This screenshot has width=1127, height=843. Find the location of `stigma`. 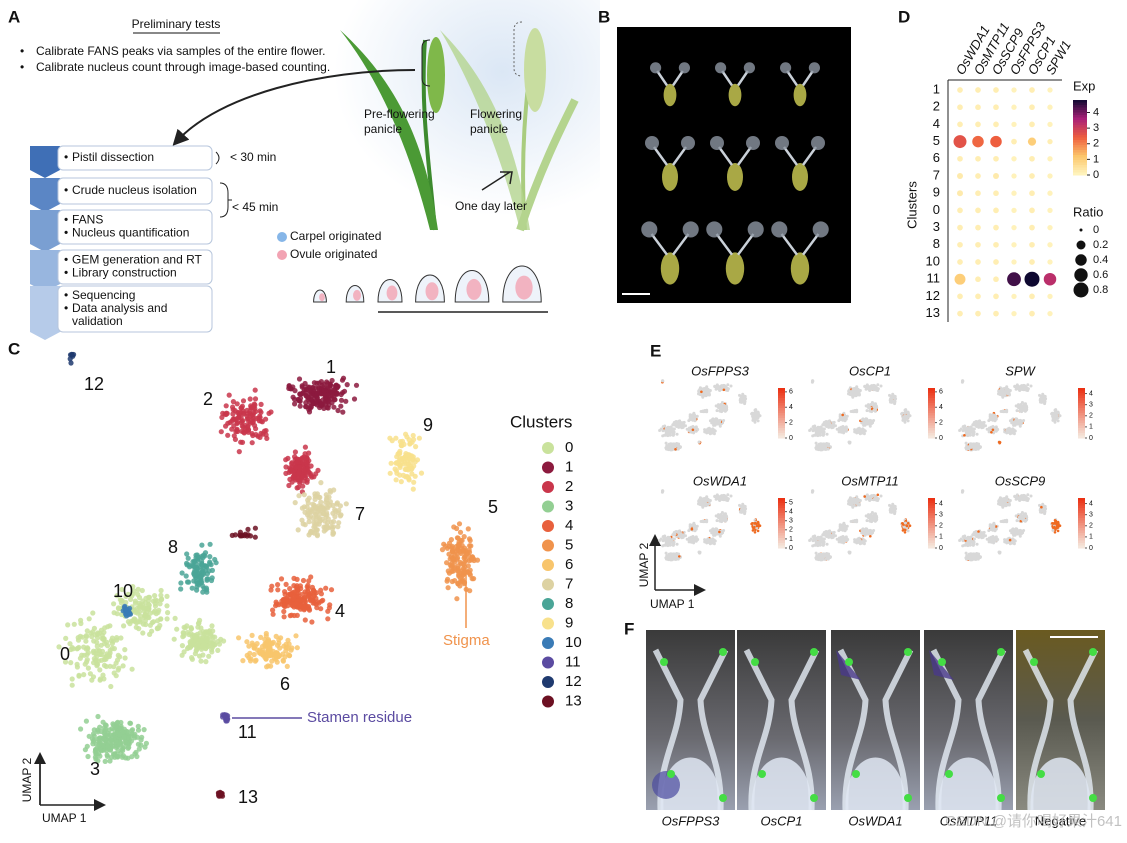

stigma is located at coordinates (714, 229).